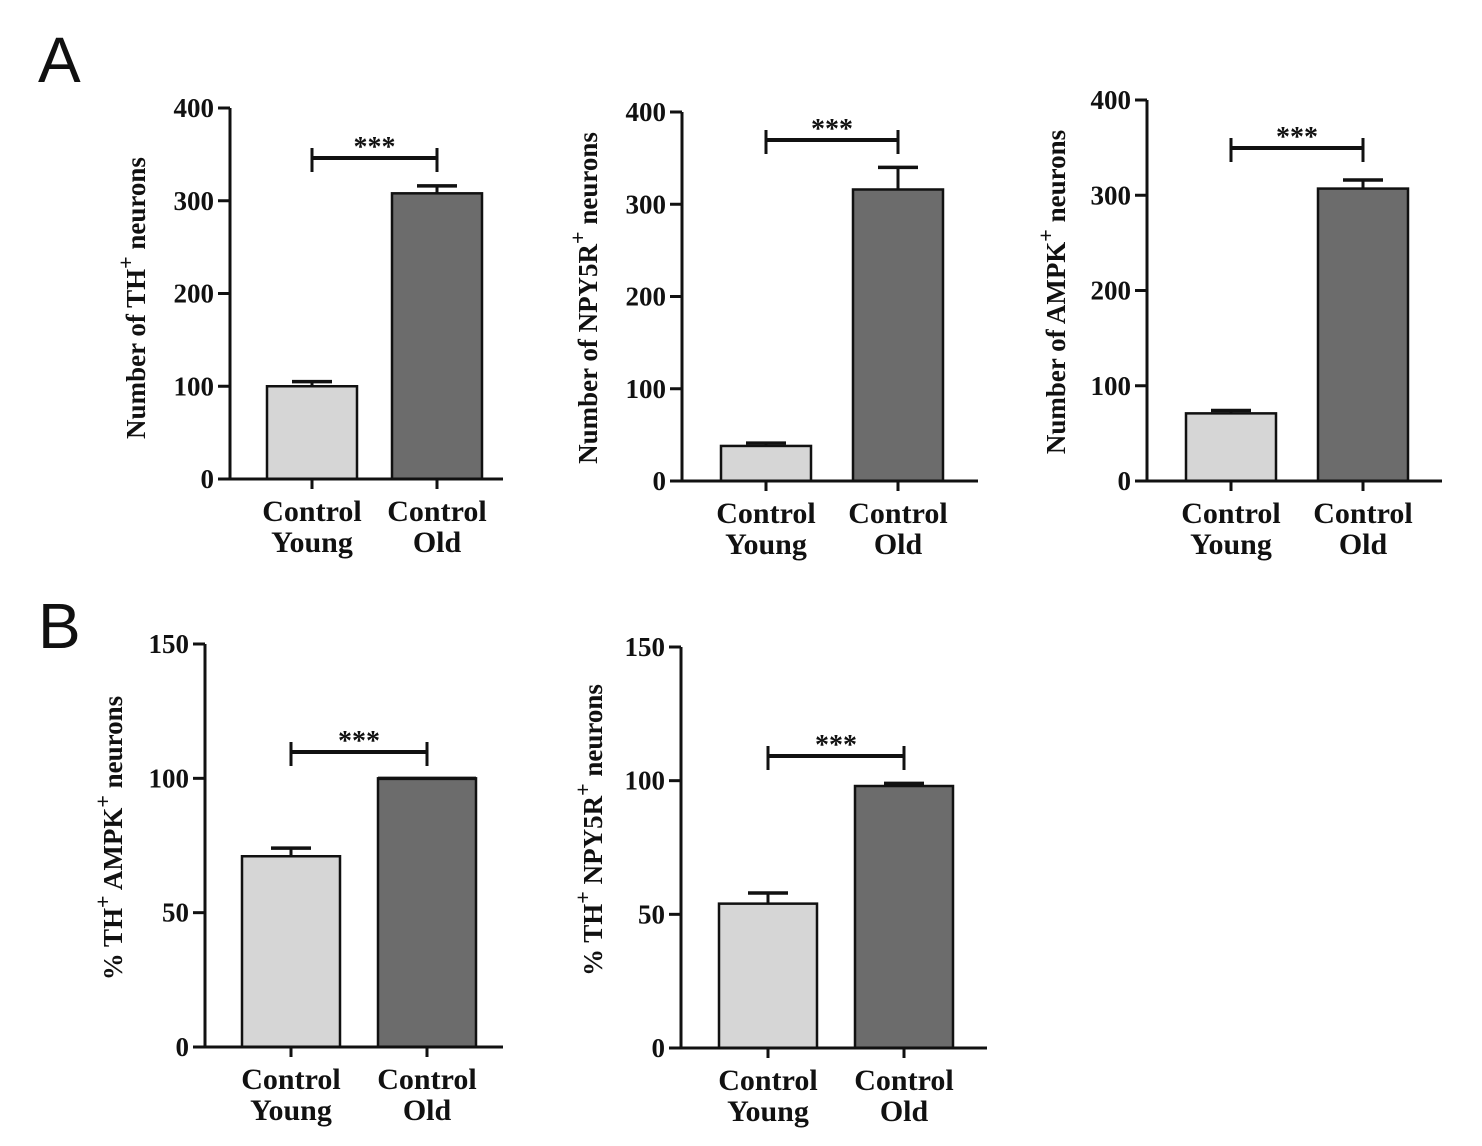  I want to click on y-axis-title: % TH+ NPY5R+ neurons, so click(589, 830).